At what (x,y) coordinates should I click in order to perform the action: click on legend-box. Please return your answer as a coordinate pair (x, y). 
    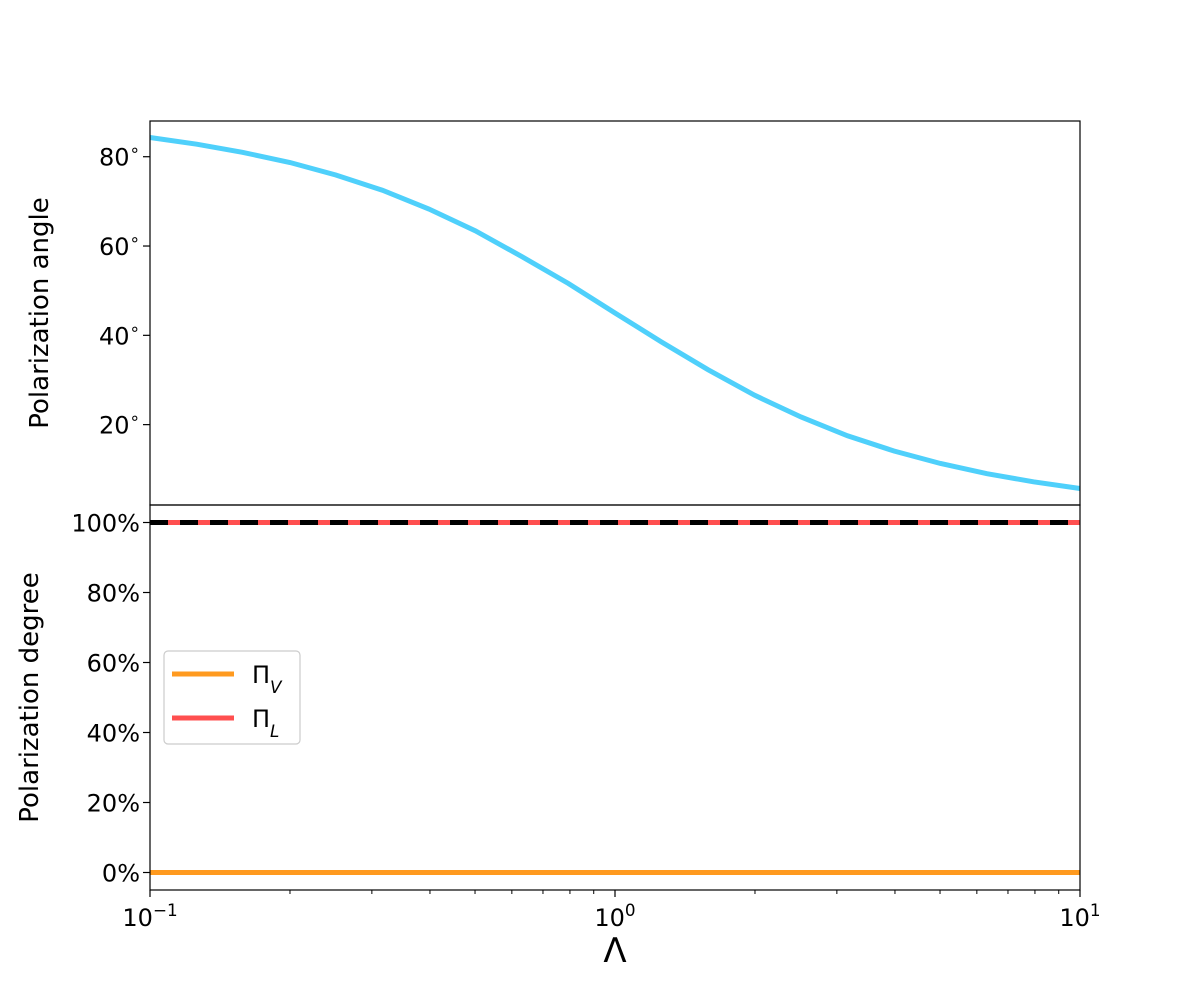
    Looking at the image, I should click on (232, 697).